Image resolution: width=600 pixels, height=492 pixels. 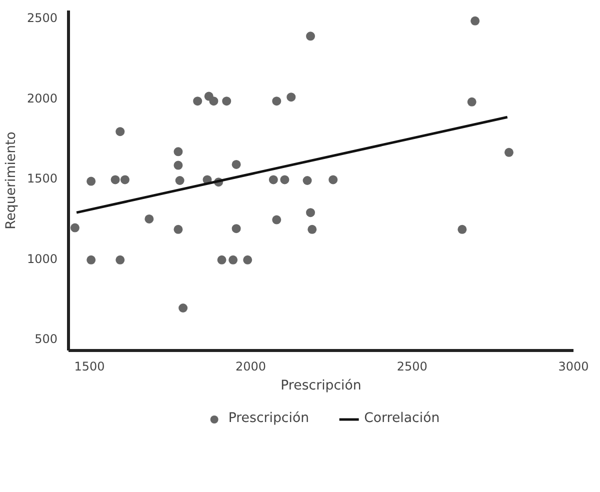 I want to click on x-tick-label: 3000, so click(x=573, y=367).